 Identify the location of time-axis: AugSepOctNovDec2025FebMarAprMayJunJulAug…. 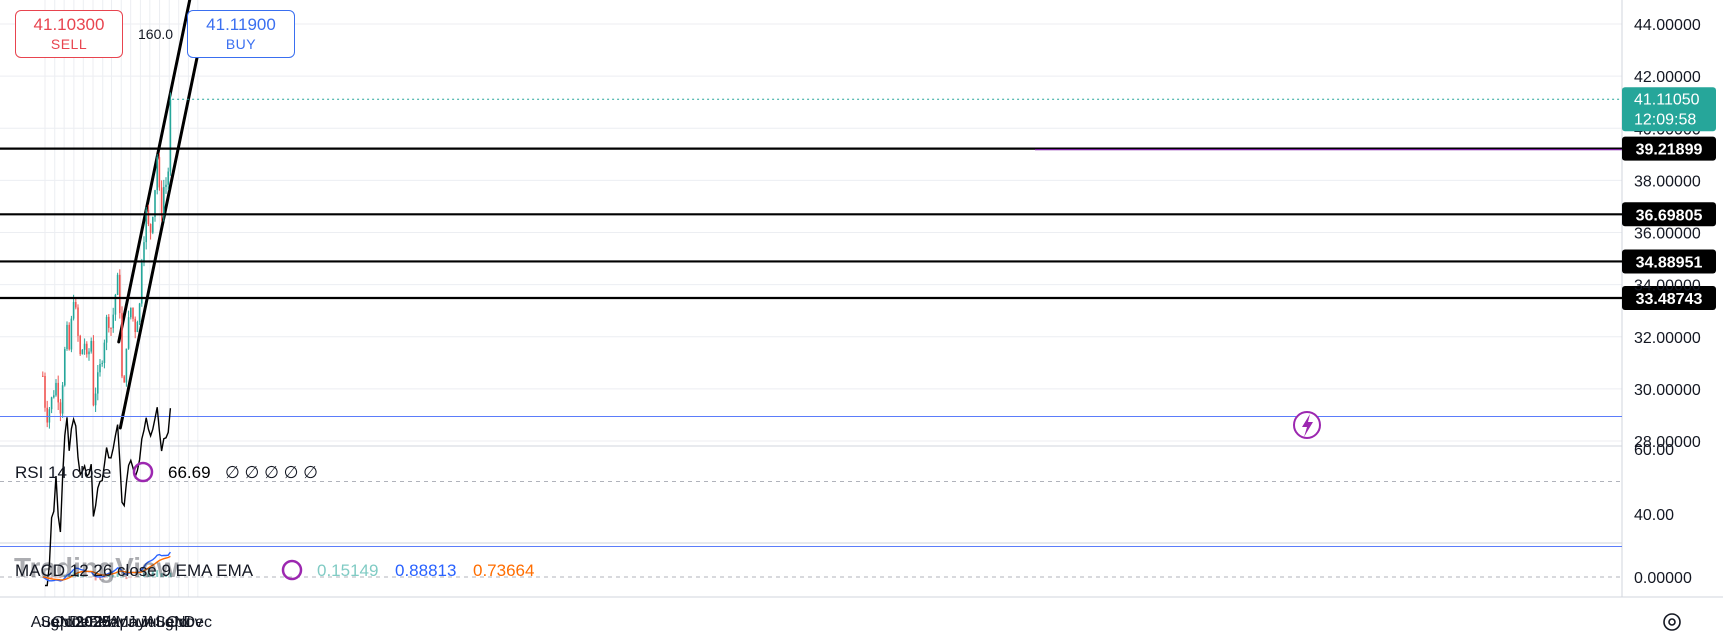
(121, 622).